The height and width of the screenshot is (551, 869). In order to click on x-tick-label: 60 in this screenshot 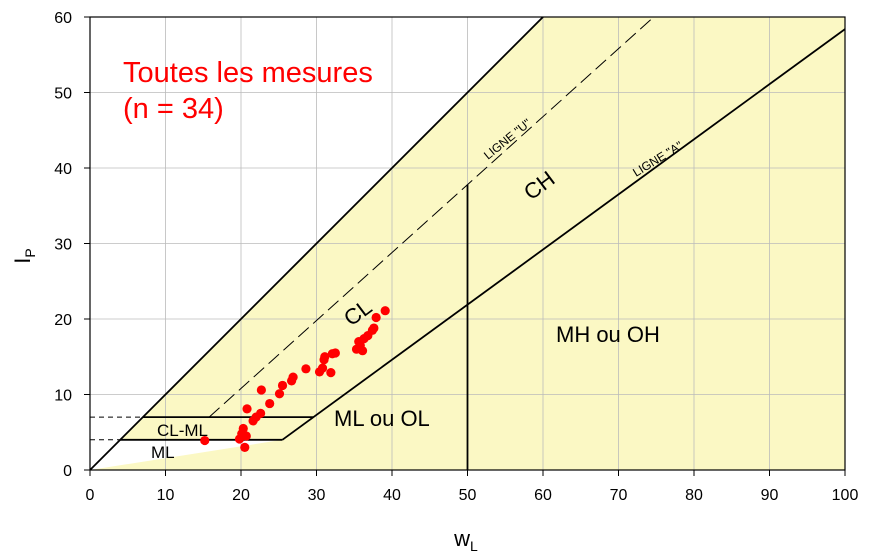, I will do `click(543, 495)`.